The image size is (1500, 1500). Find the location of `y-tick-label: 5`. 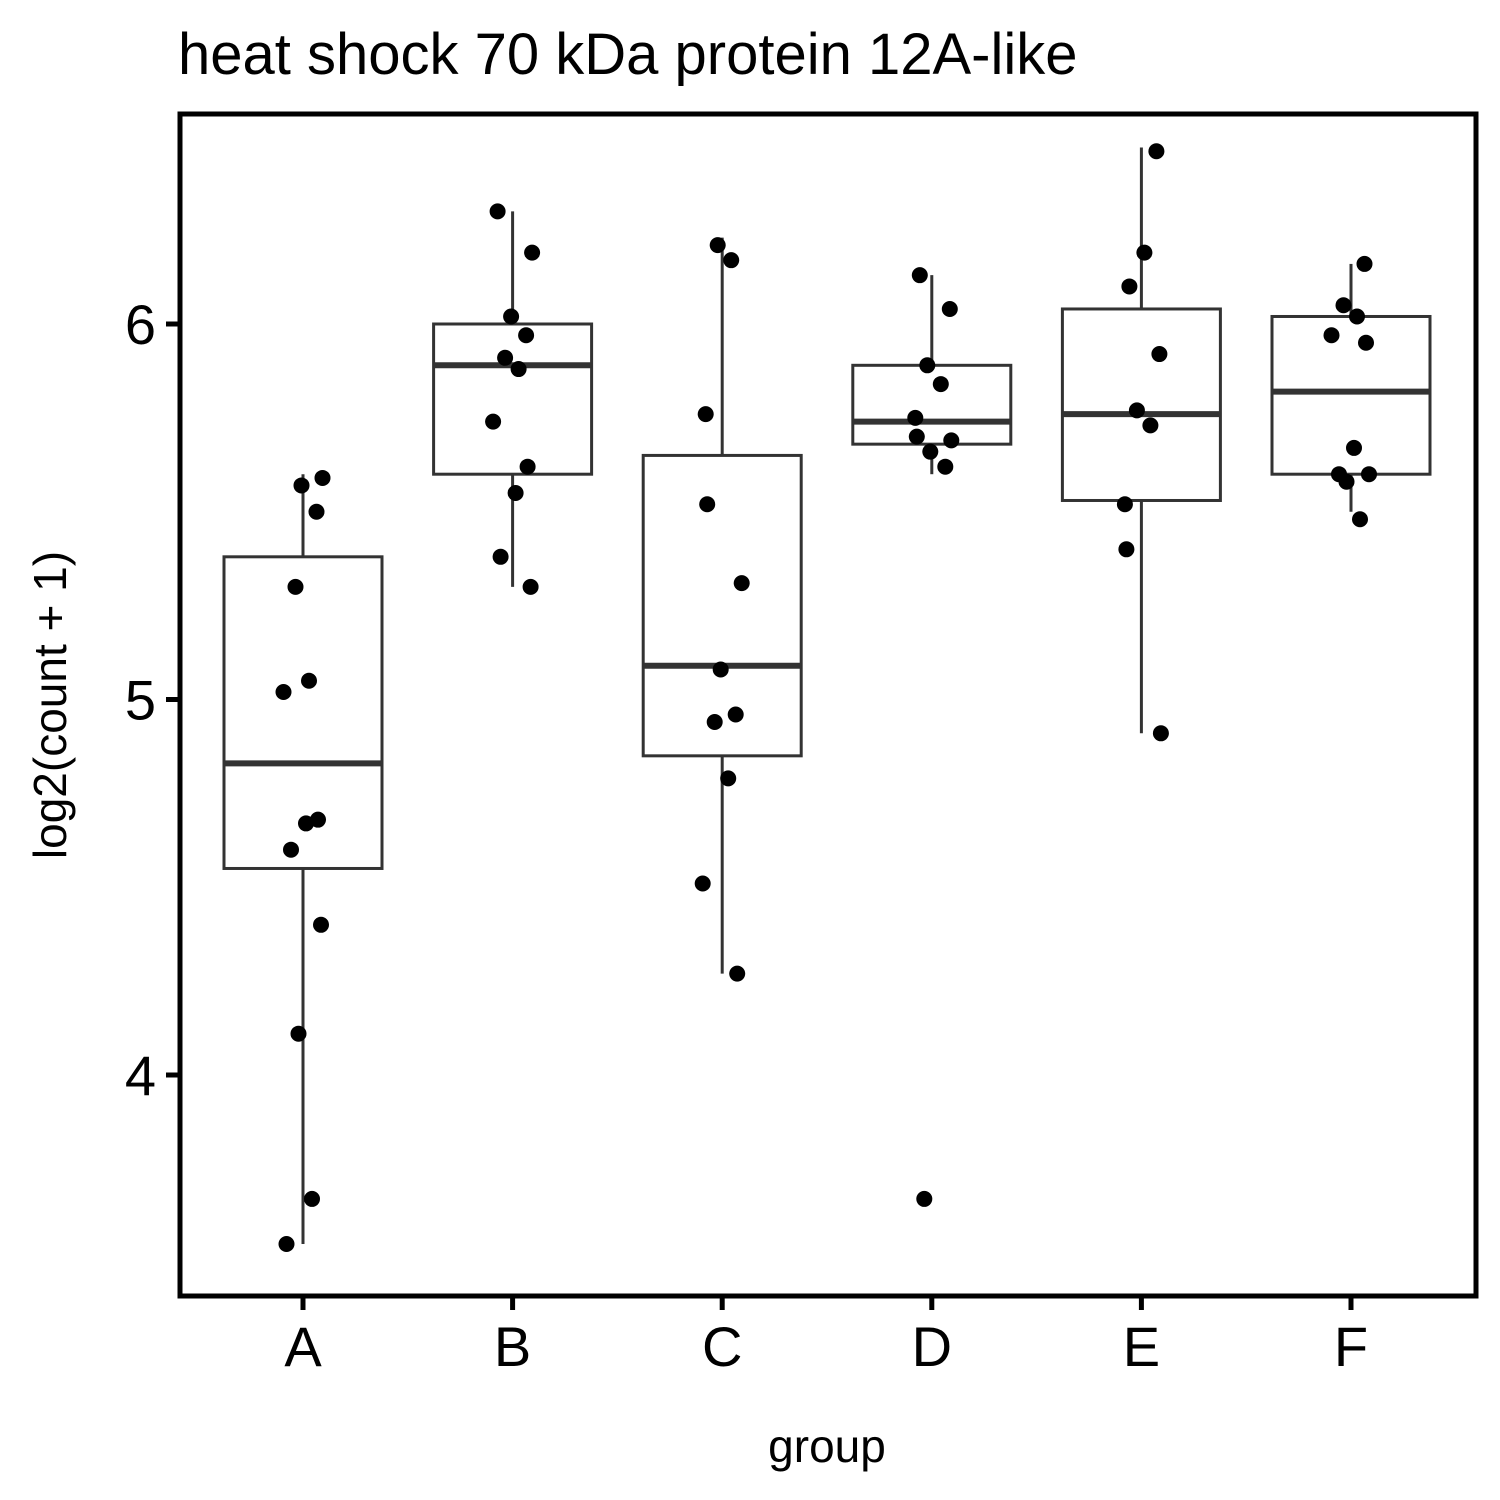

y-tick-label: 5 is located at coordinates (140, 700).